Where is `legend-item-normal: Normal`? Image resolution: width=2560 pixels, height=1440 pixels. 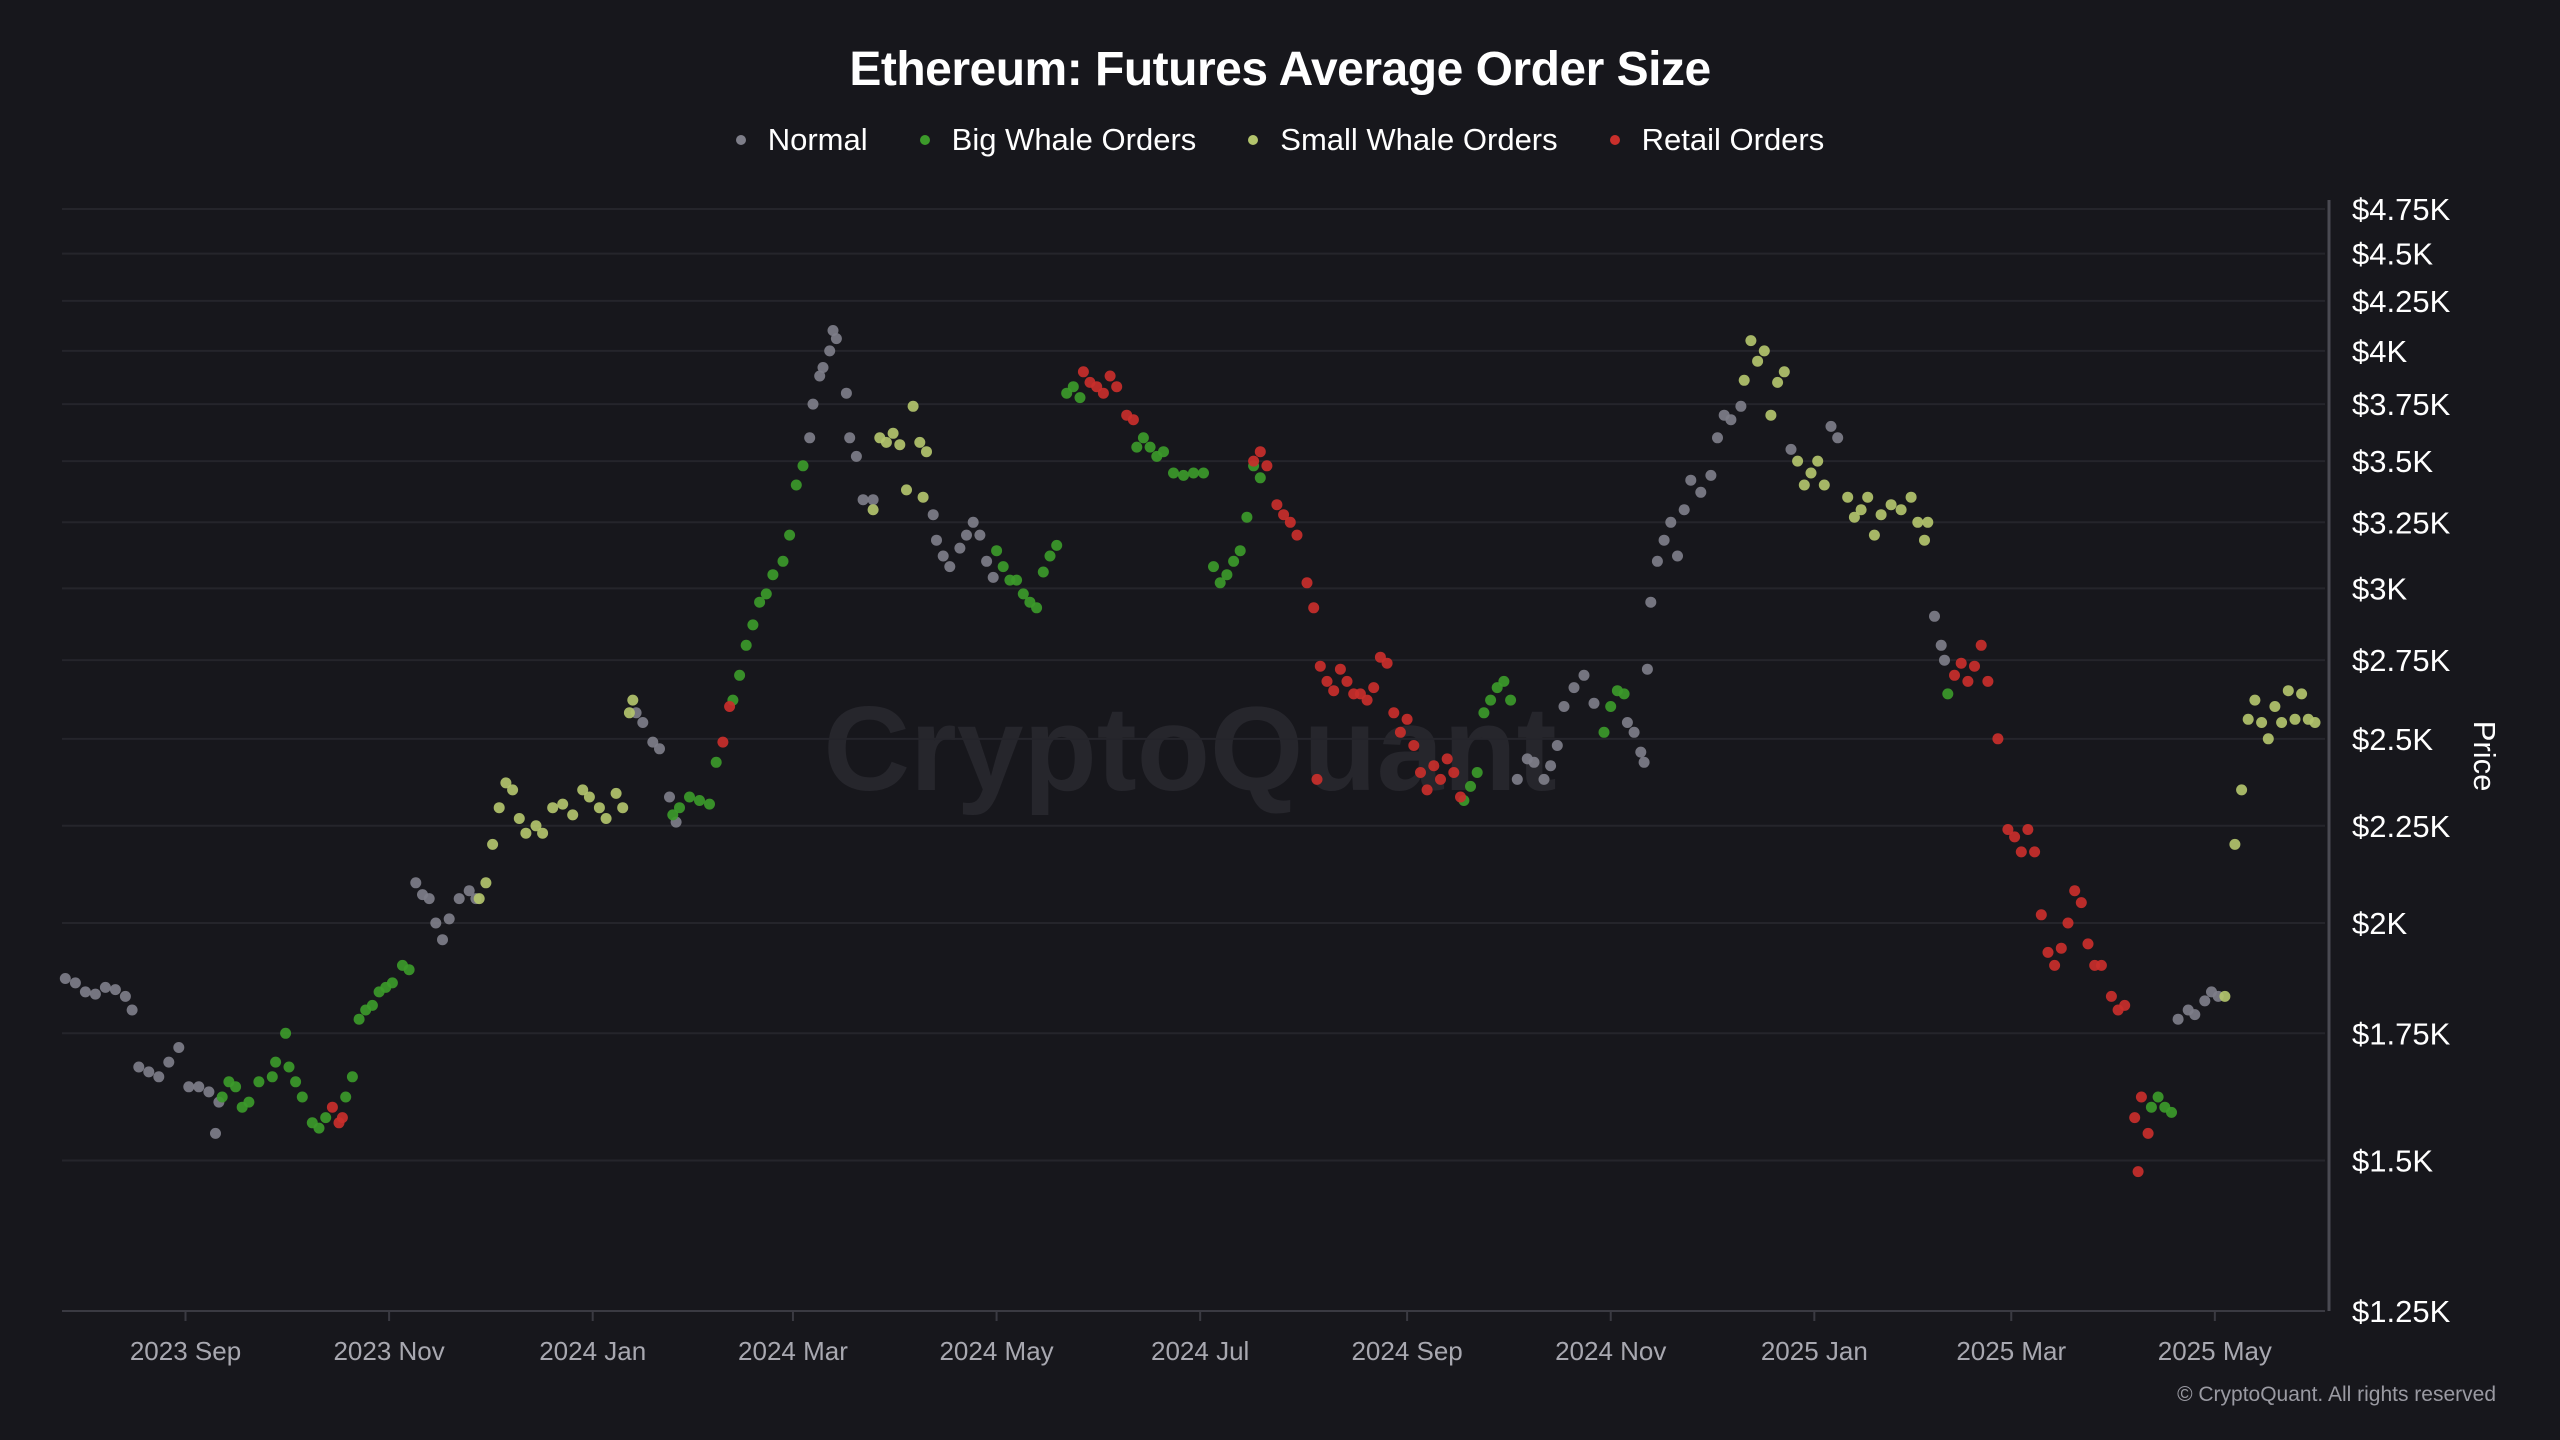
legend-item-normal: Normal is located at coordinates (801, 140).